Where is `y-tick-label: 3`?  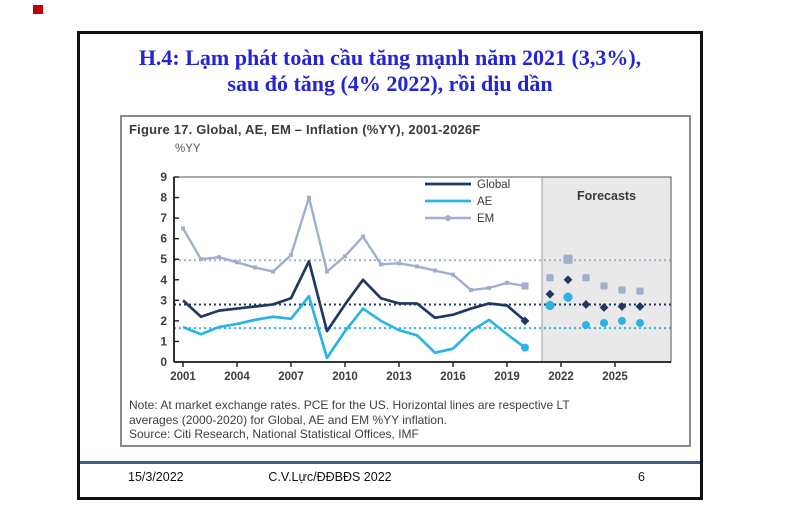
y-tick-label: 3 is located at coordinates (163, 300).